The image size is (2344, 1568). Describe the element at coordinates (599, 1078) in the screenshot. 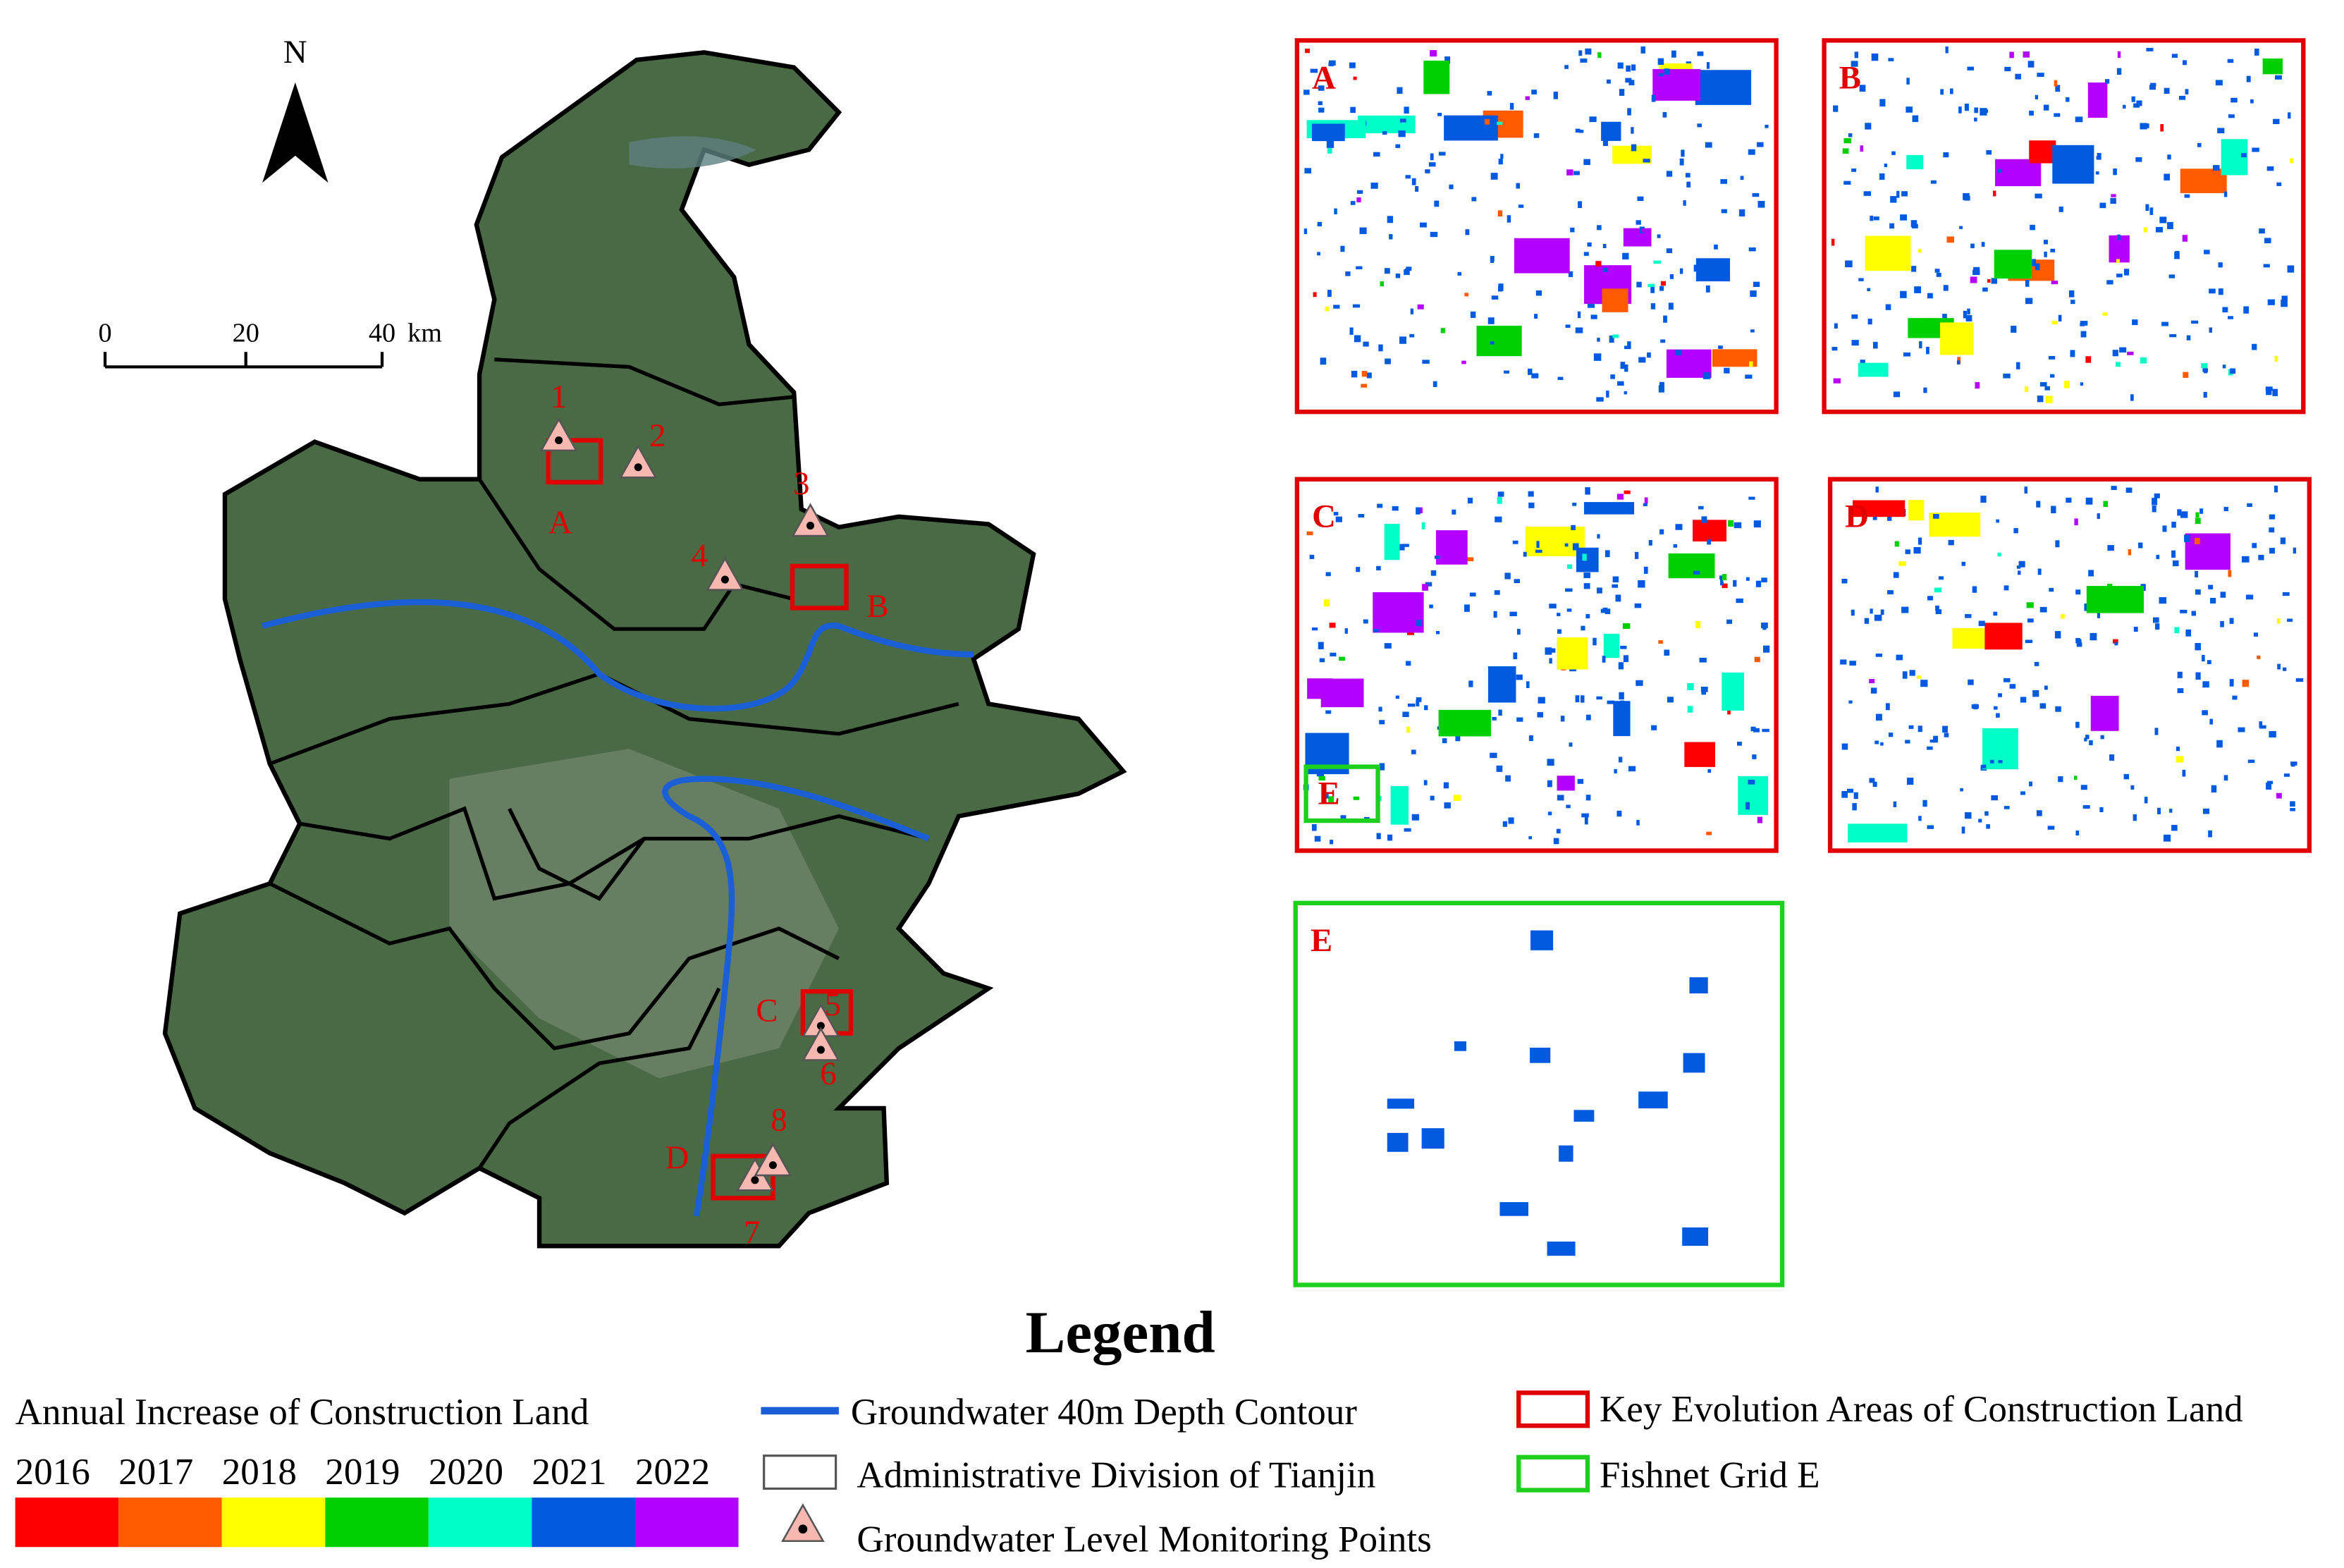

I see `admin-boundary` at that location.